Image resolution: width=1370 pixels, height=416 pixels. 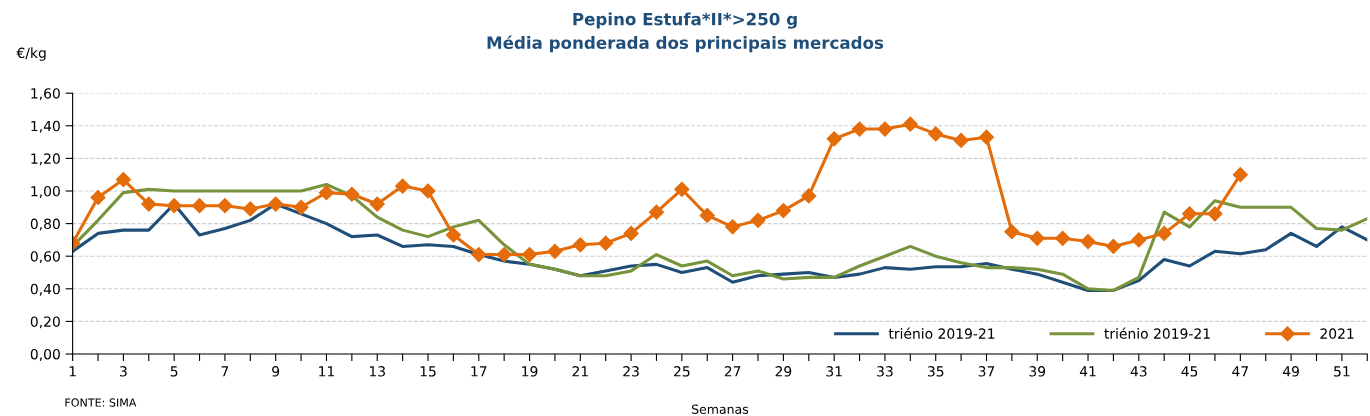 What do you see at coordinates (31, 54) in the screenshot?
I see `y-axis-title: €/kg` at bounding box center [31, 54].